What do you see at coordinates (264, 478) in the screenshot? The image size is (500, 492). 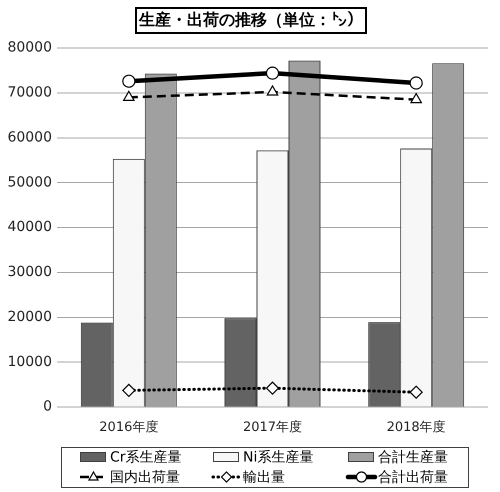 I see `legend-label: 輸出量` at bounding box center [264, 478].